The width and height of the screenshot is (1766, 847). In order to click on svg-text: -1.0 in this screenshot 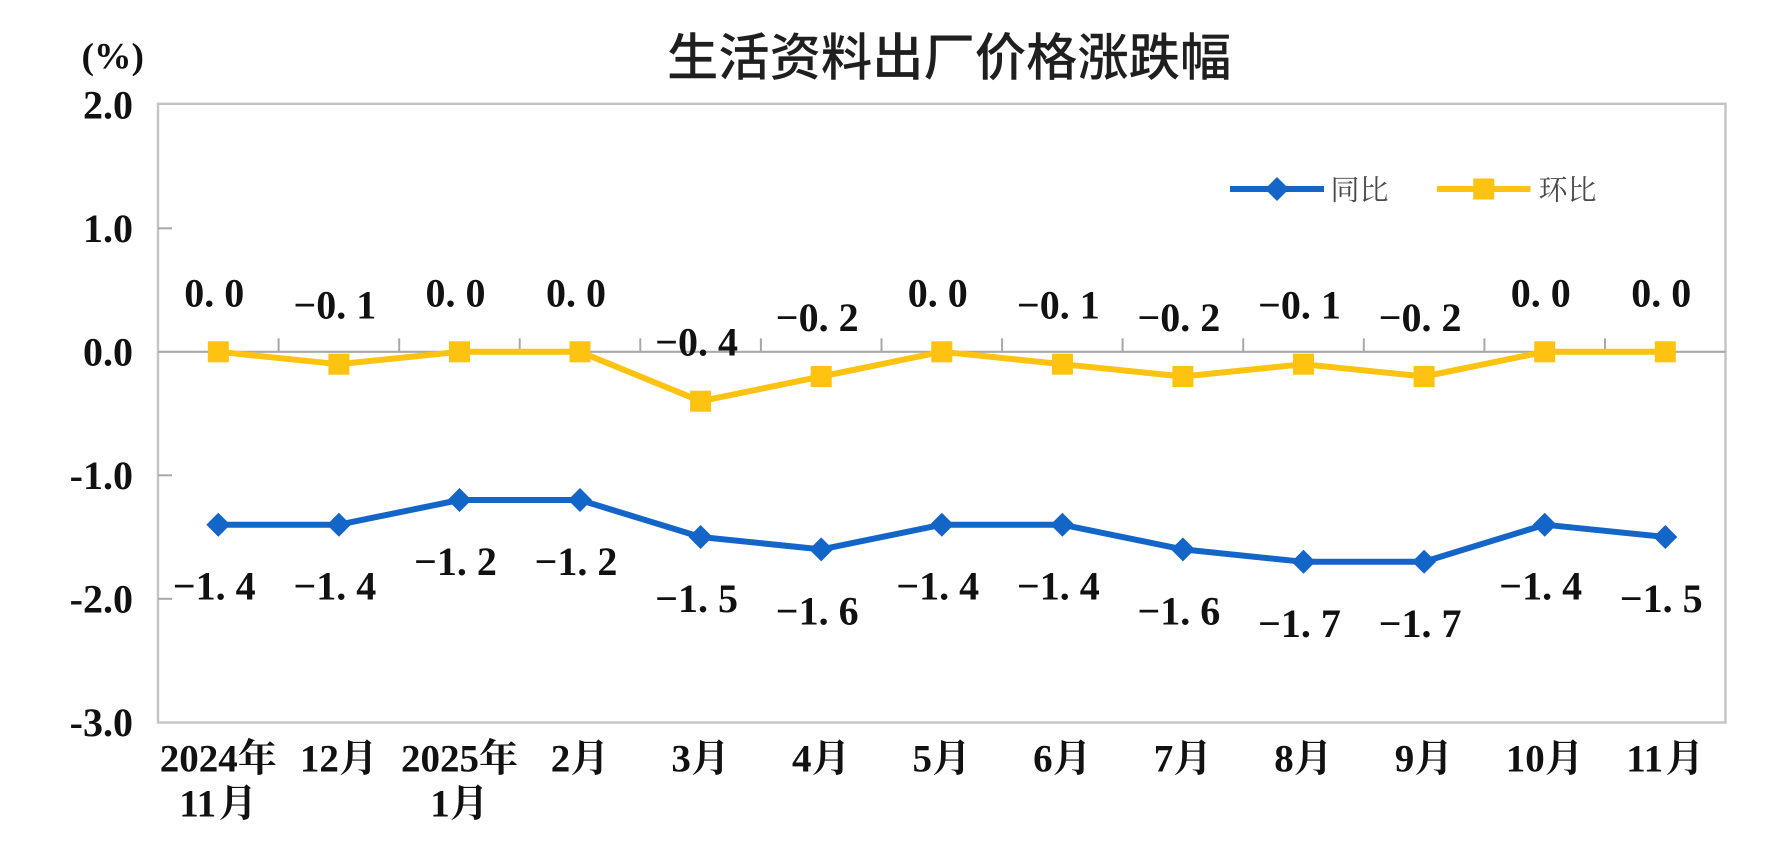, I will do `click(101, 475)`.